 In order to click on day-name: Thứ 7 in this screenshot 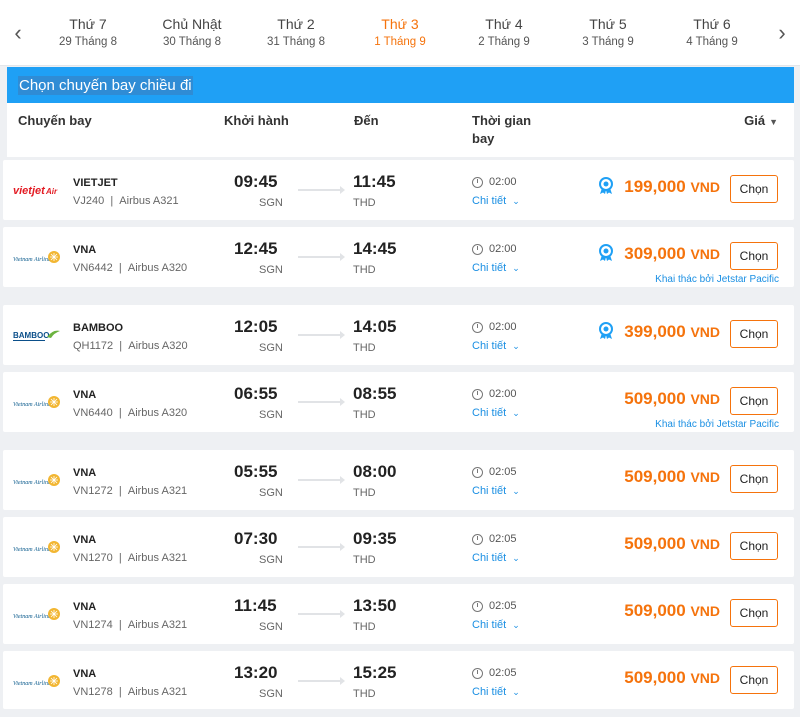, I will do `click(88, 23)`.